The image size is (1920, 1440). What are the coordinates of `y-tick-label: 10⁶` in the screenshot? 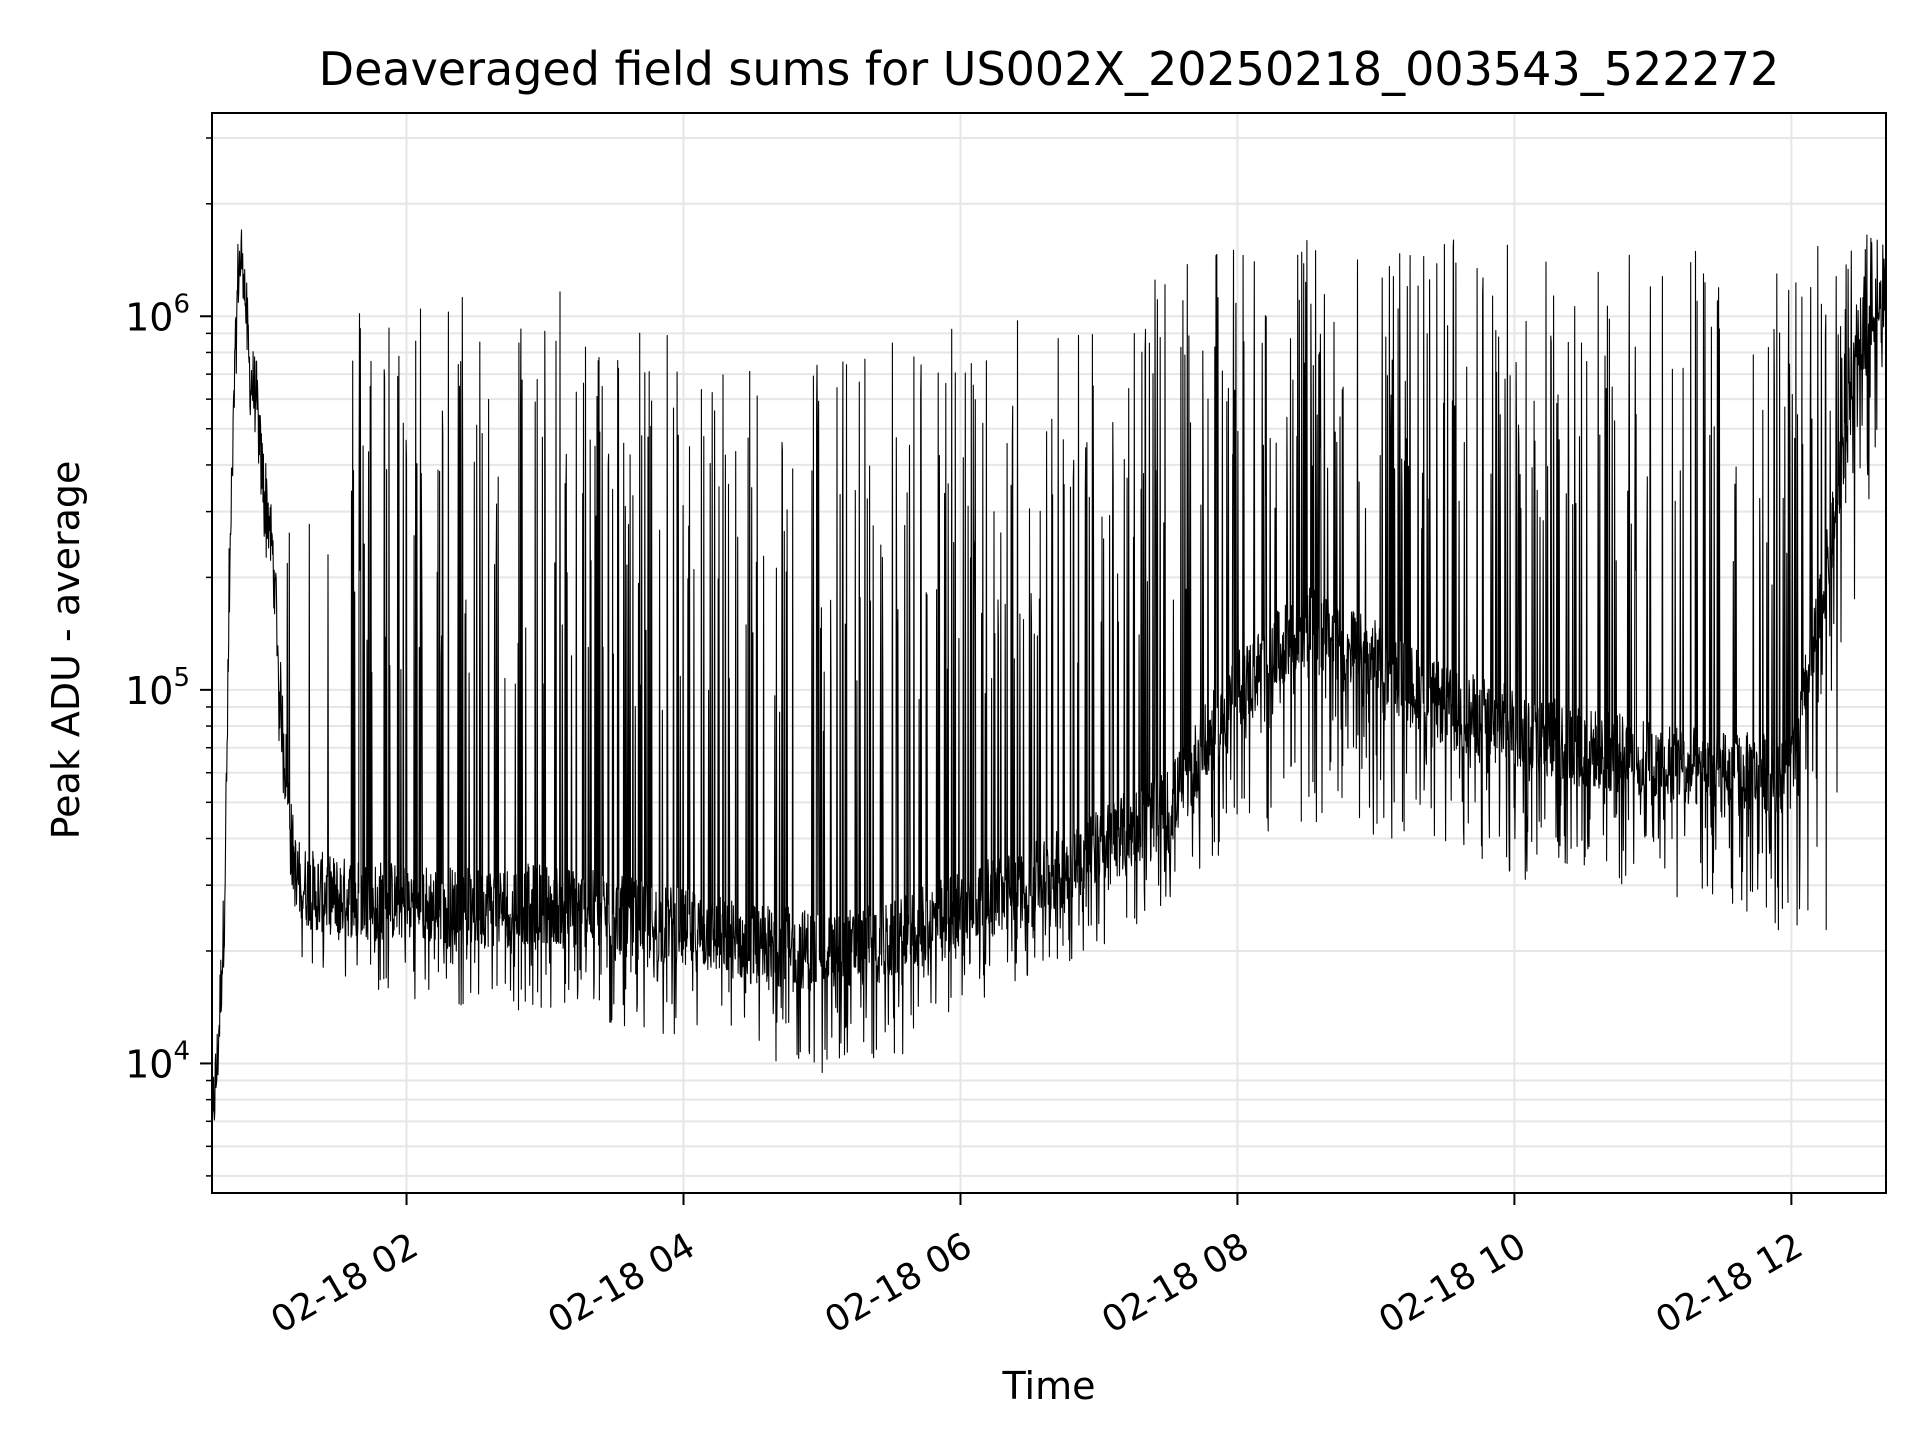 It's located at (157, 314).